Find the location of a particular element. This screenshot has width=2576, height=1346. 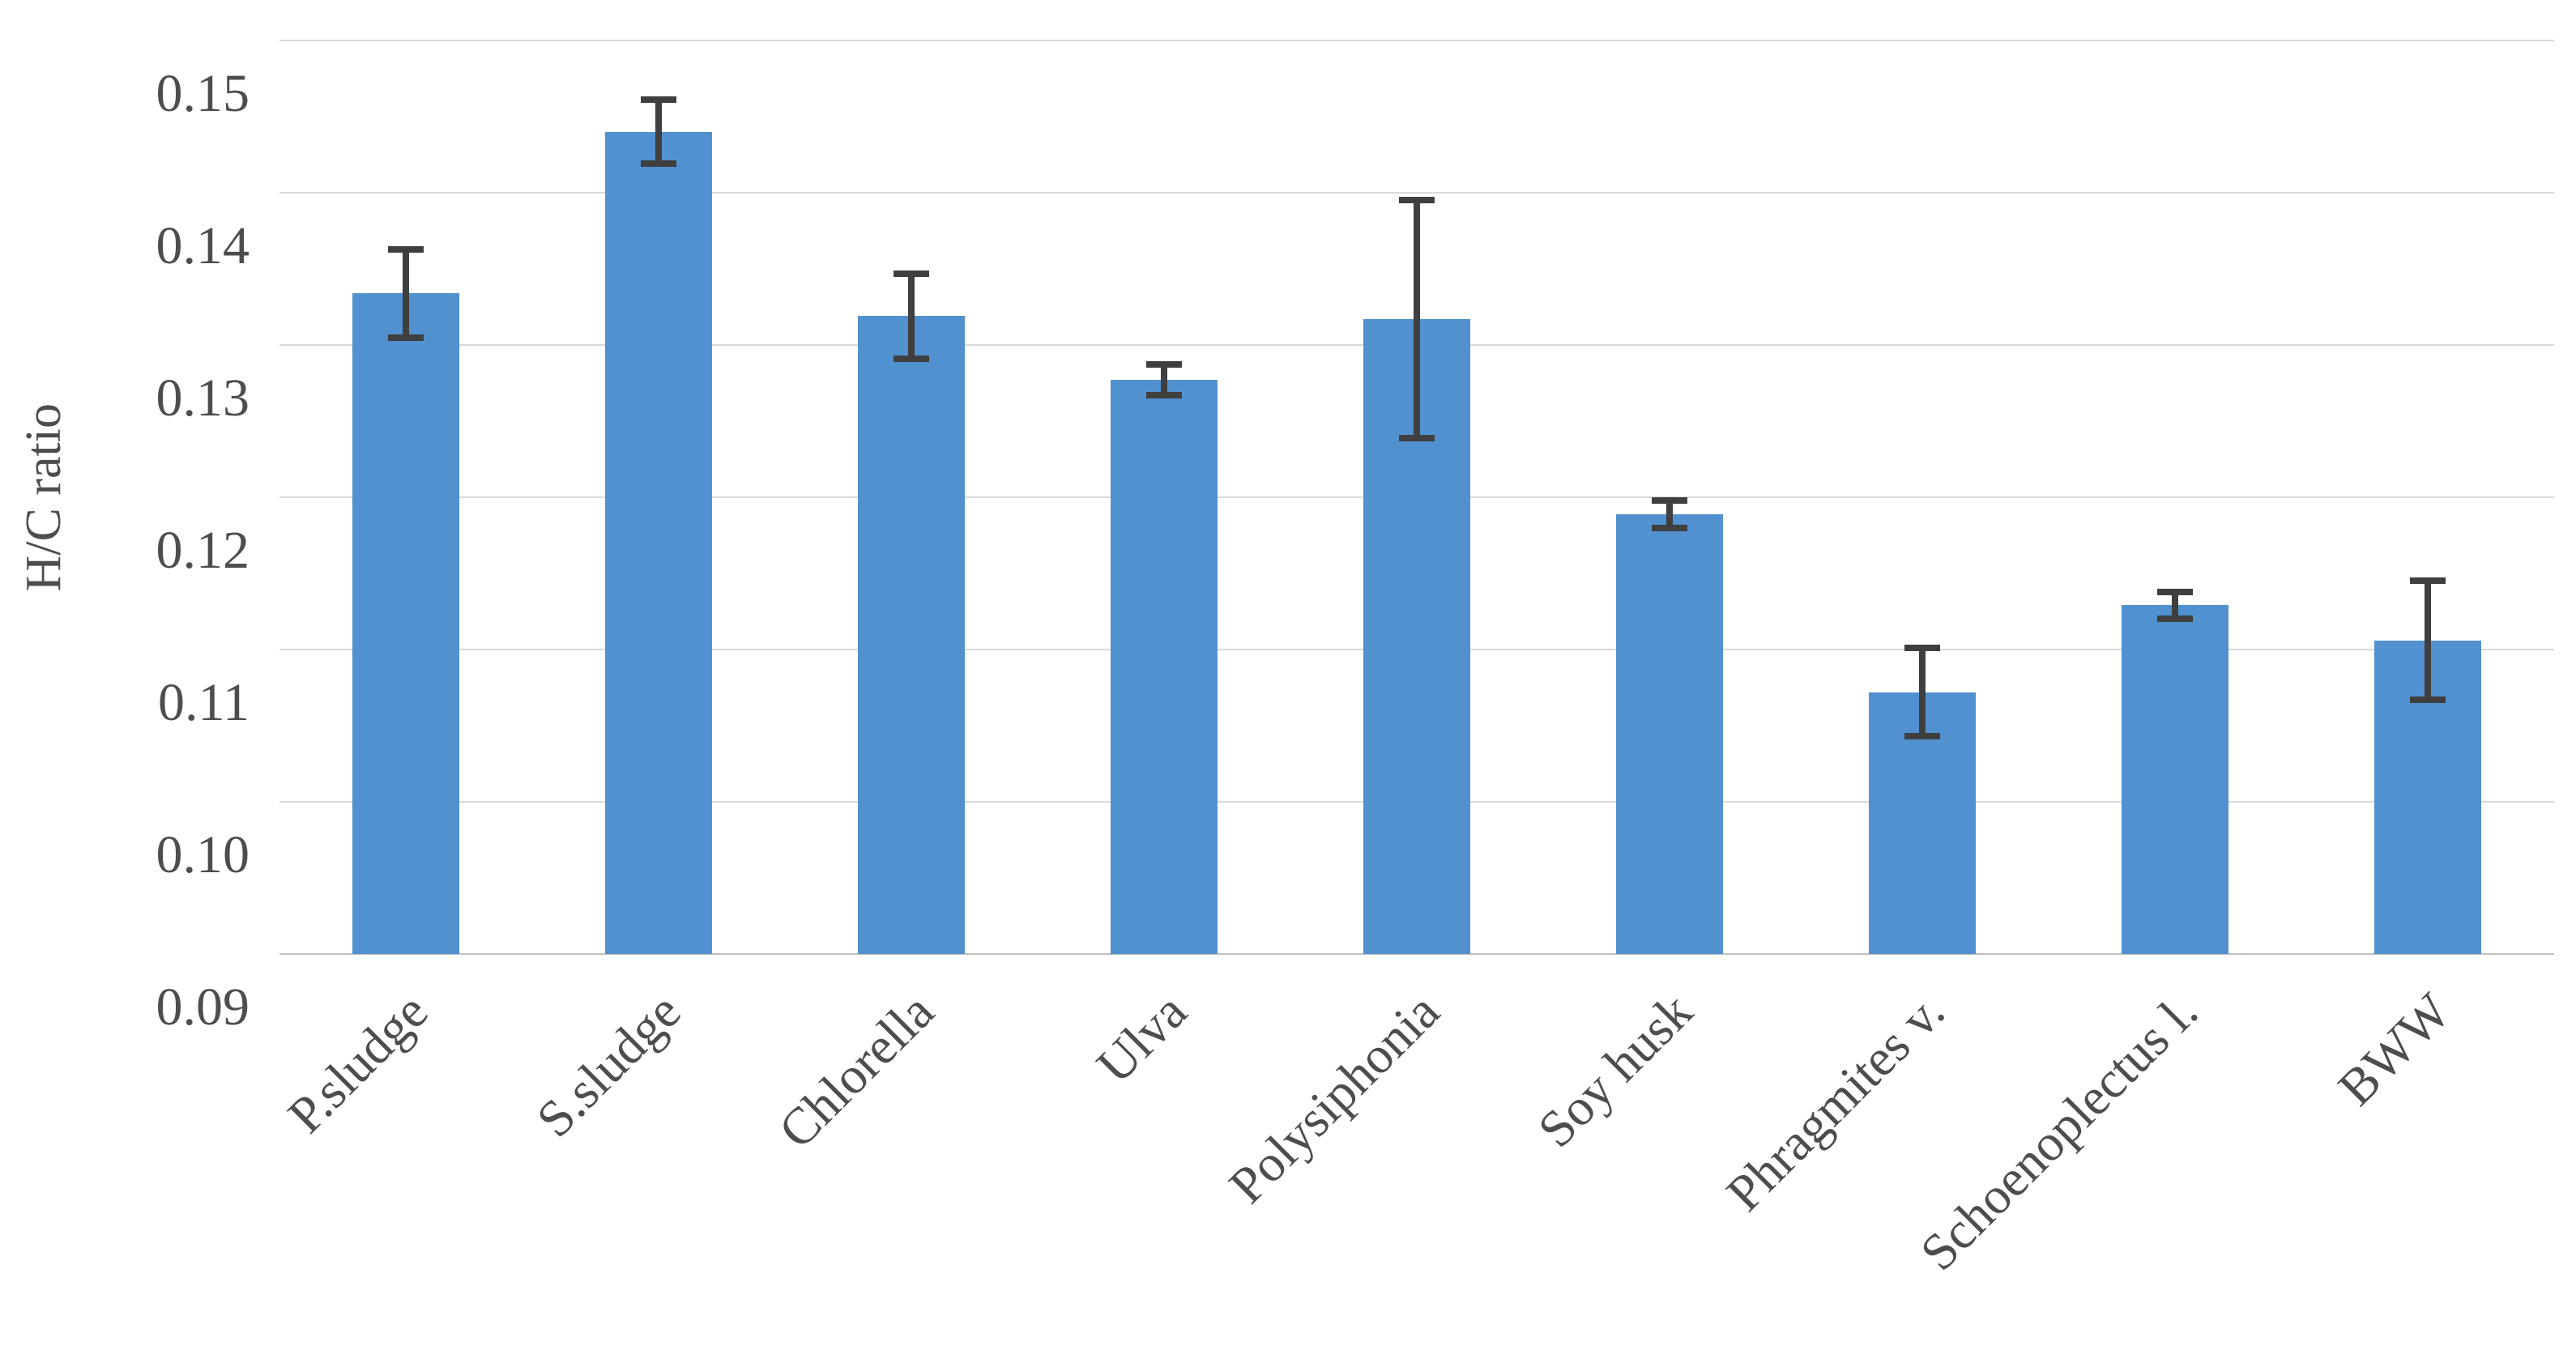

error-cap-bottom-schoenoplectus-l is located at coordinates (2175, 619).